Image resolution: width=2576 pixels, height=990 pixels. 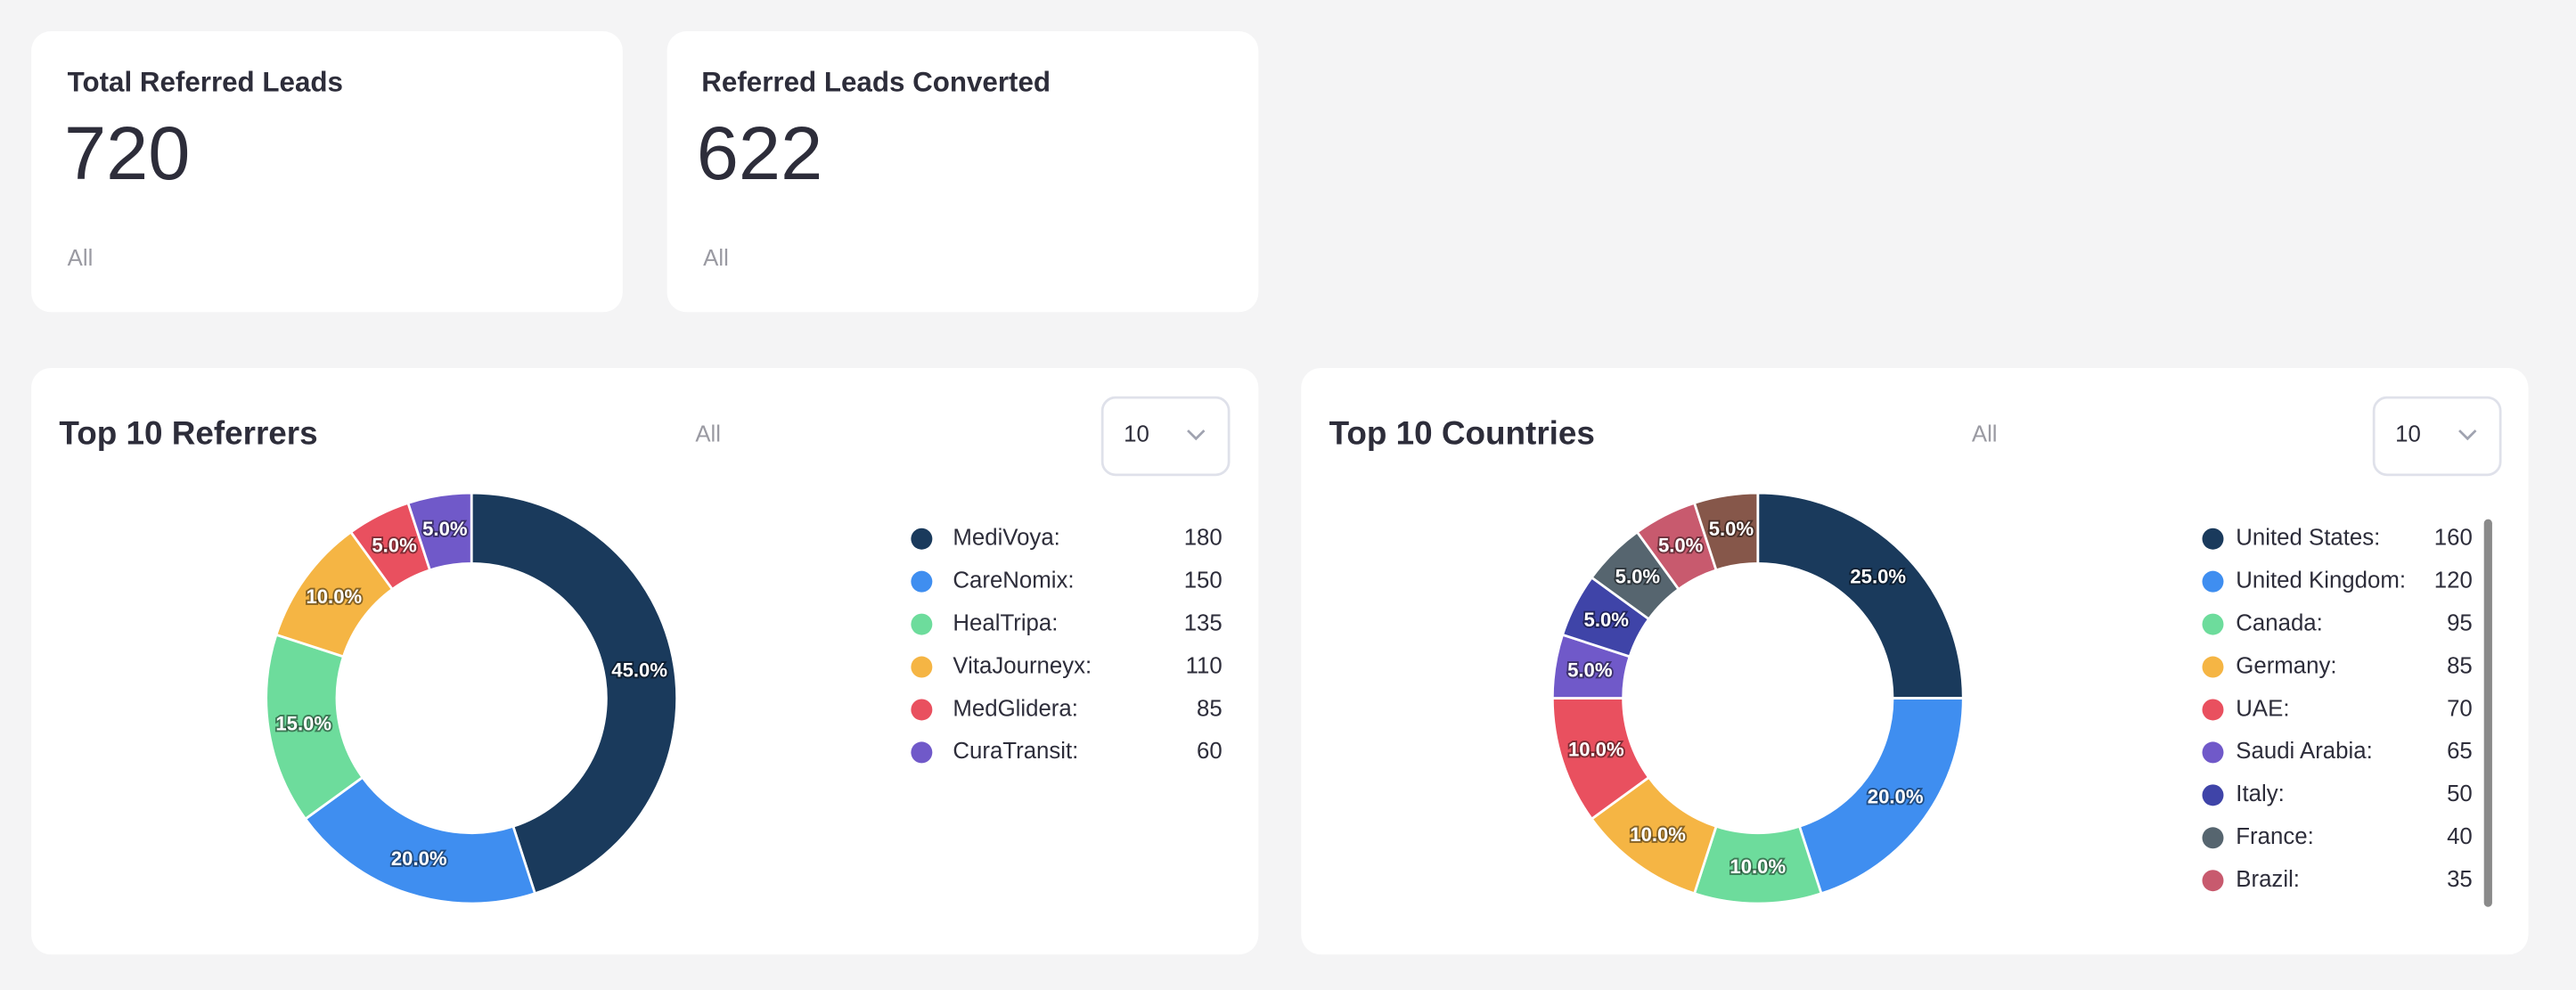 I want to click on legend-label: UAE:, so click(x=2262, y=708).